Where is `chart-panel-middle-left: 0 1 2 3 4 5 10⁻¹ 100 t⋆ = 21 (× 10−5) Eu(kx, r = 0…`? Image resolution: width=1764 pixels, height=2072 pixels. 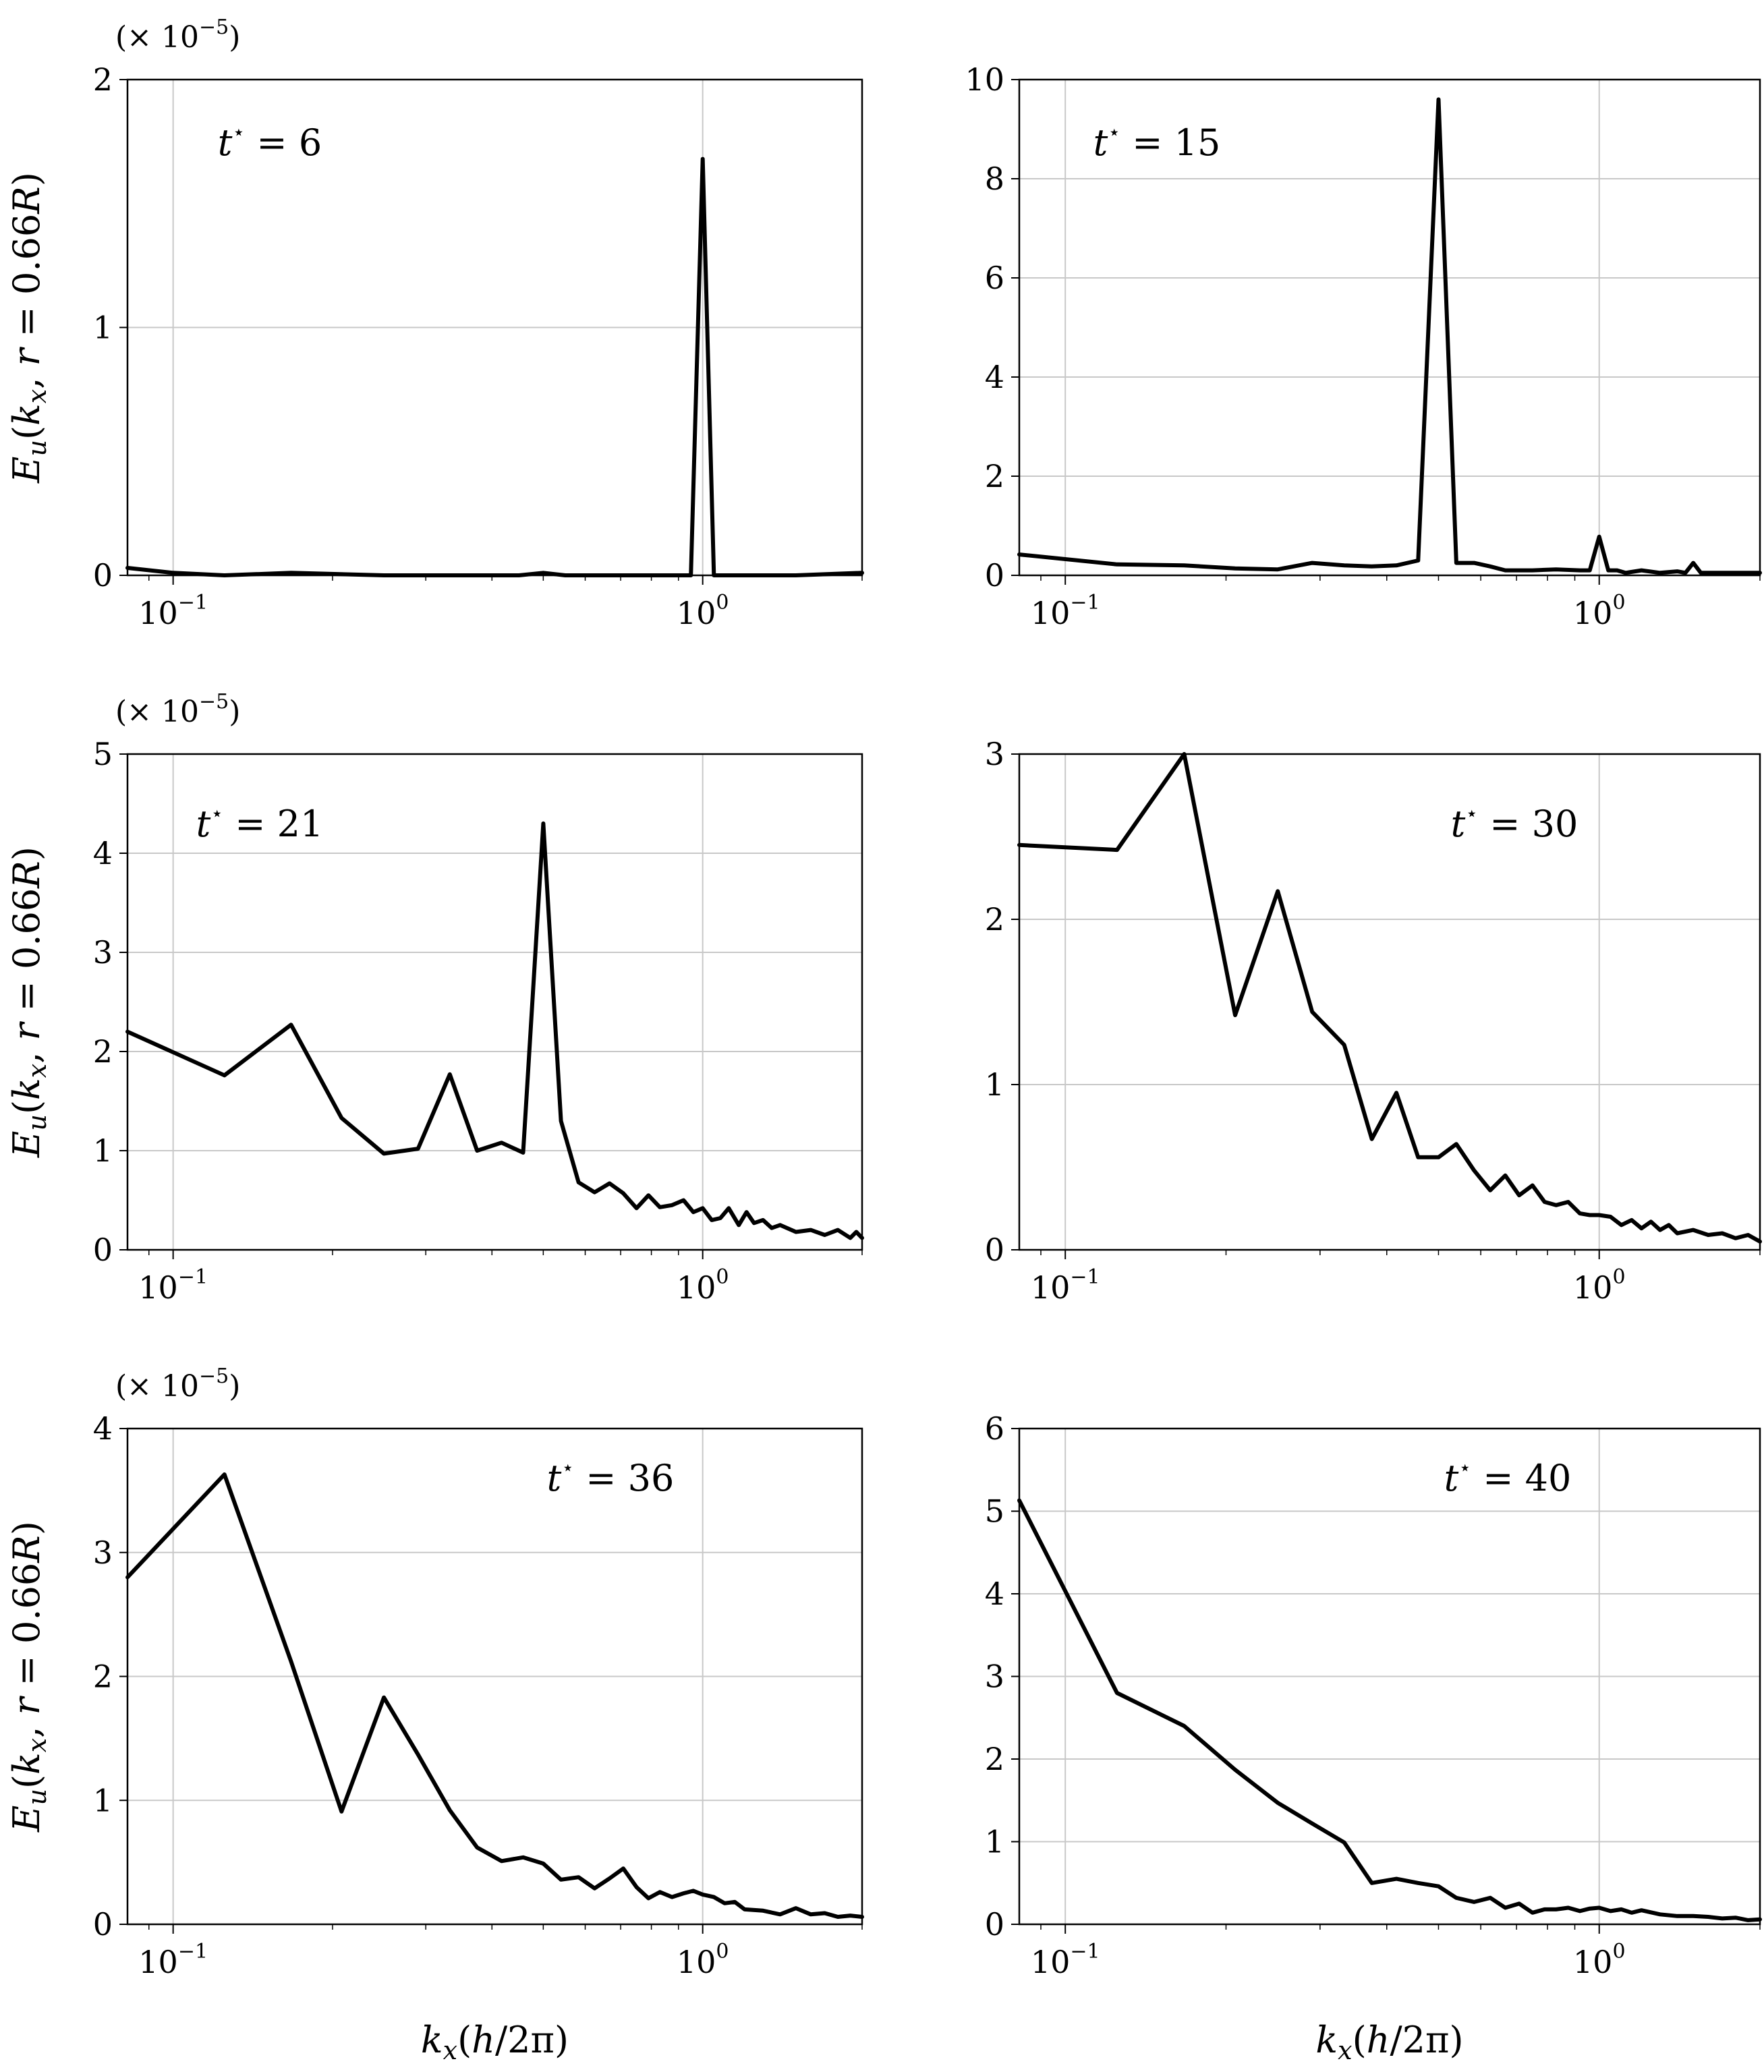 chart-panel-middle-left: 0 1 2 3 4 5 10⁻¹ 100 t⋆ = 21 (× 10−5) Eu(kx, r = 0… is located at coordinates (434, 998).